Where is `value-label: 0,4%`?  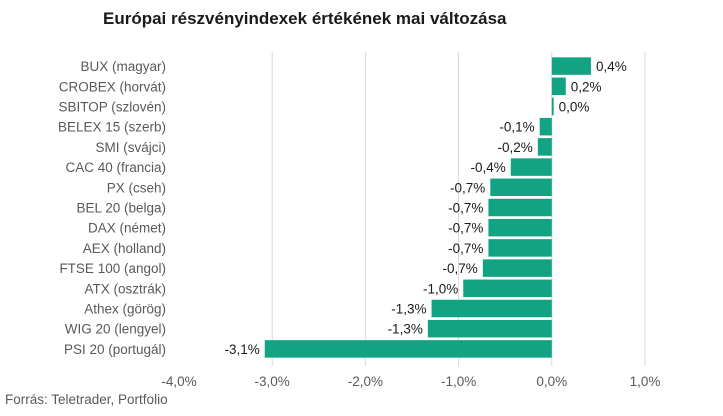 value-label: 0,4% is located at coordinates (611, 66).